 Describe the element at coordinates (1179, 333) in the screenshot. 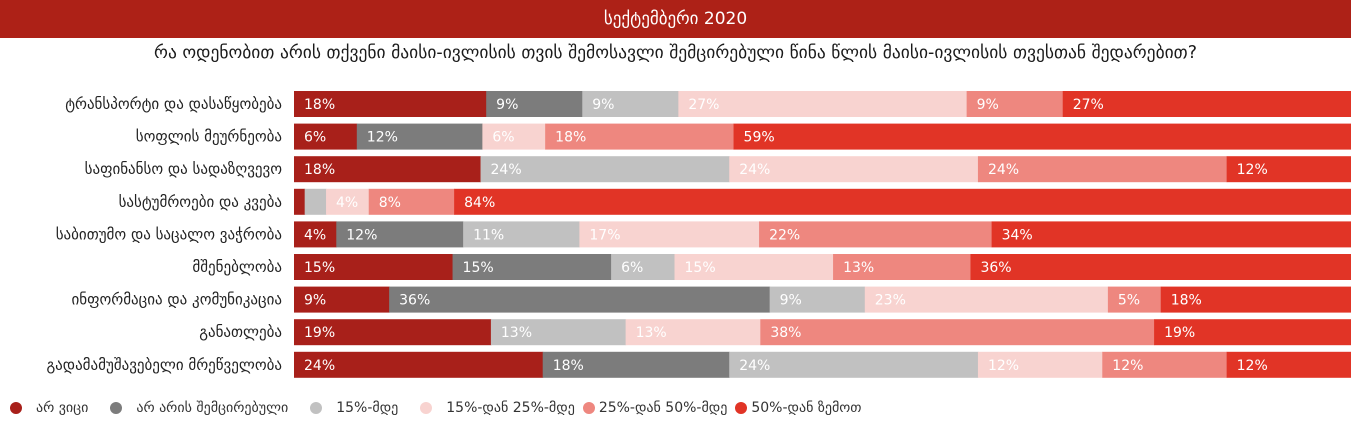

I see `data-label: 19%` at that location.